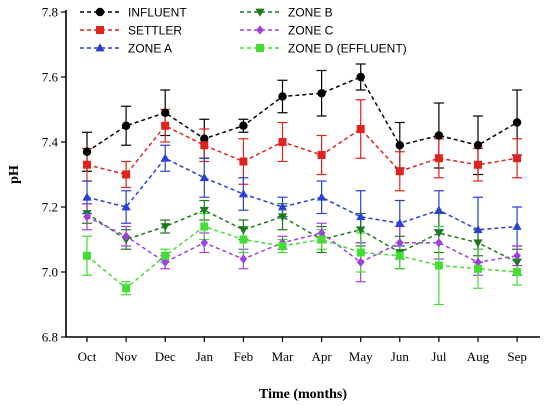  I want to click on legend-item-settler: SETTLER, so click(131, 31).